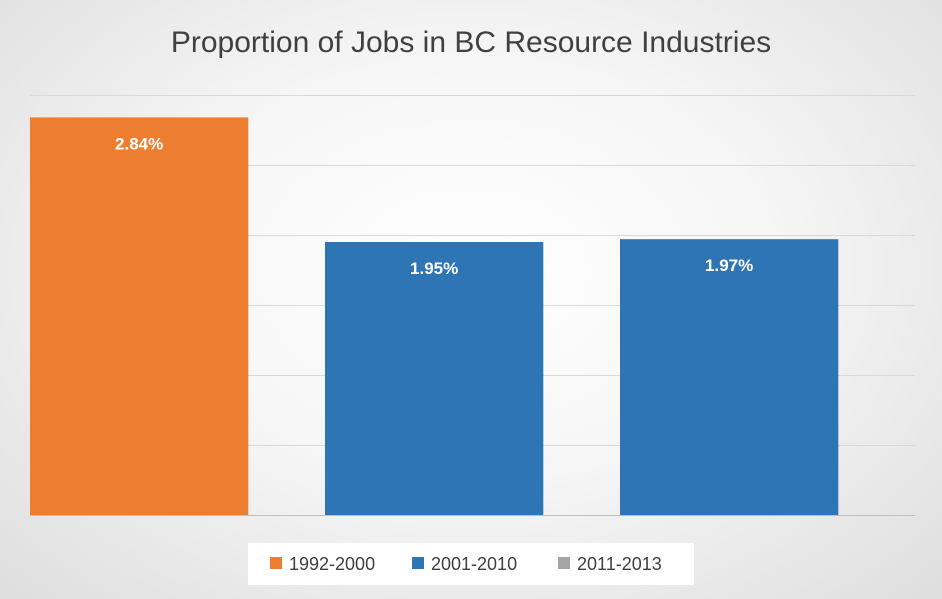 The width and height of the screenshot is (942, 599). I want to click on bar-2001-2010, so click(434, 378).